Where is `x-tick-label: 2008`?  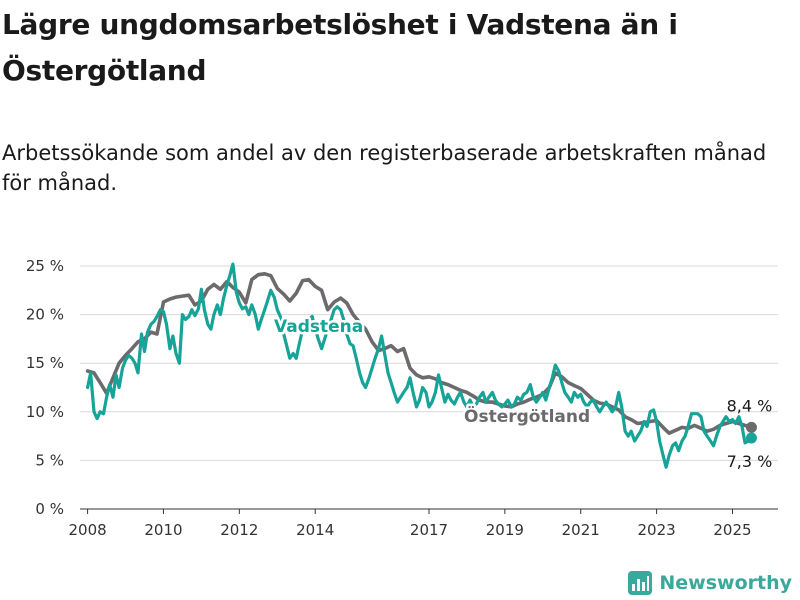 x-tick-label: 2008 is located at coordinates (87, 530).